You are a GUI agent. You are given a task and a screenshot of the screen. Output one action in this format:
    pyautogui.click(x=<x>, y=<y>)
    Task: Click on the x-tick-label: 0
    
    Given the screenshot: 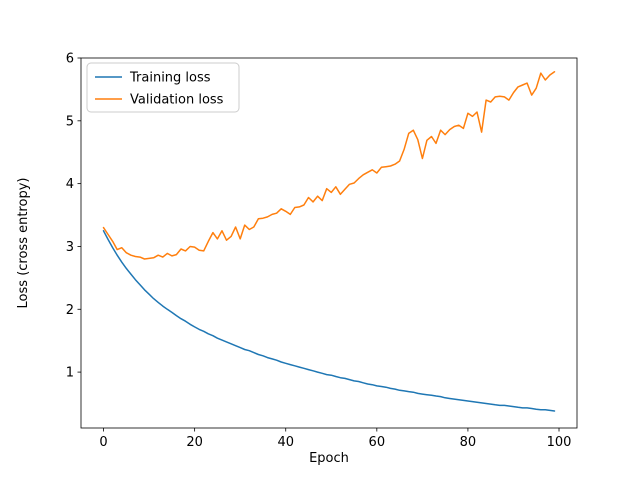 What is the action you would take?
    pyautogui.click(x=103, y=442)
    